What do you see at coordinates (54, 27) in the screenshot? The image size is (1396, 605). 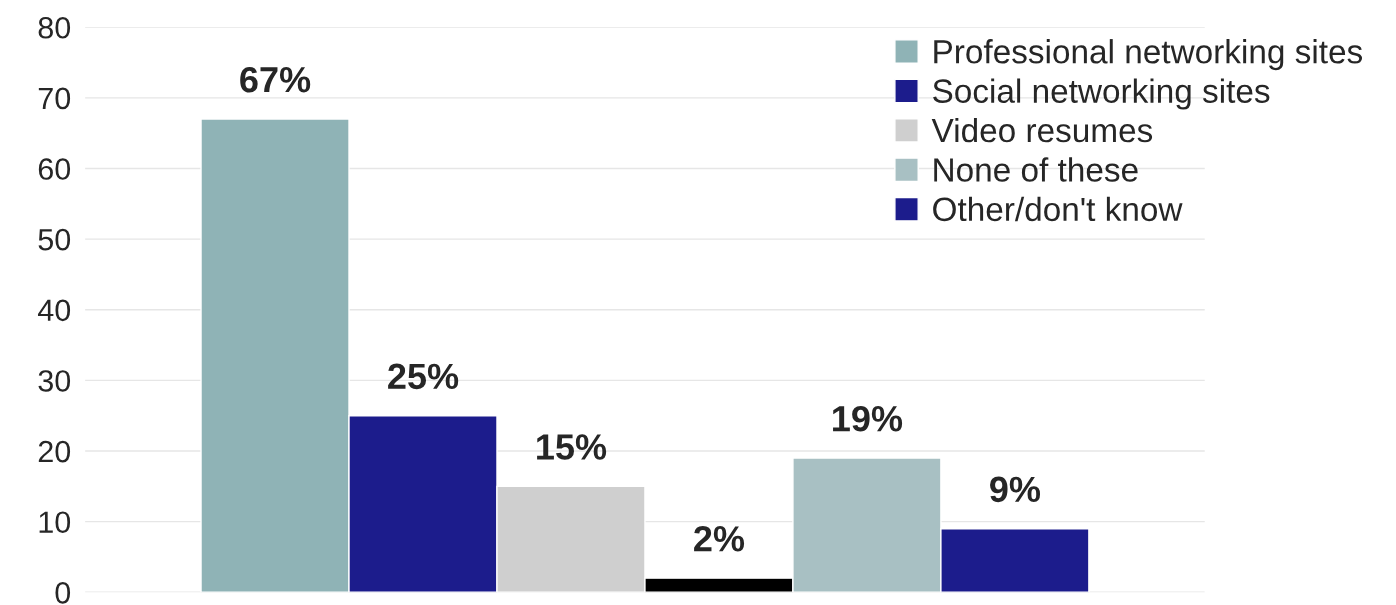 I see `y-tick-label: 80` at bounding box center [54, 27].